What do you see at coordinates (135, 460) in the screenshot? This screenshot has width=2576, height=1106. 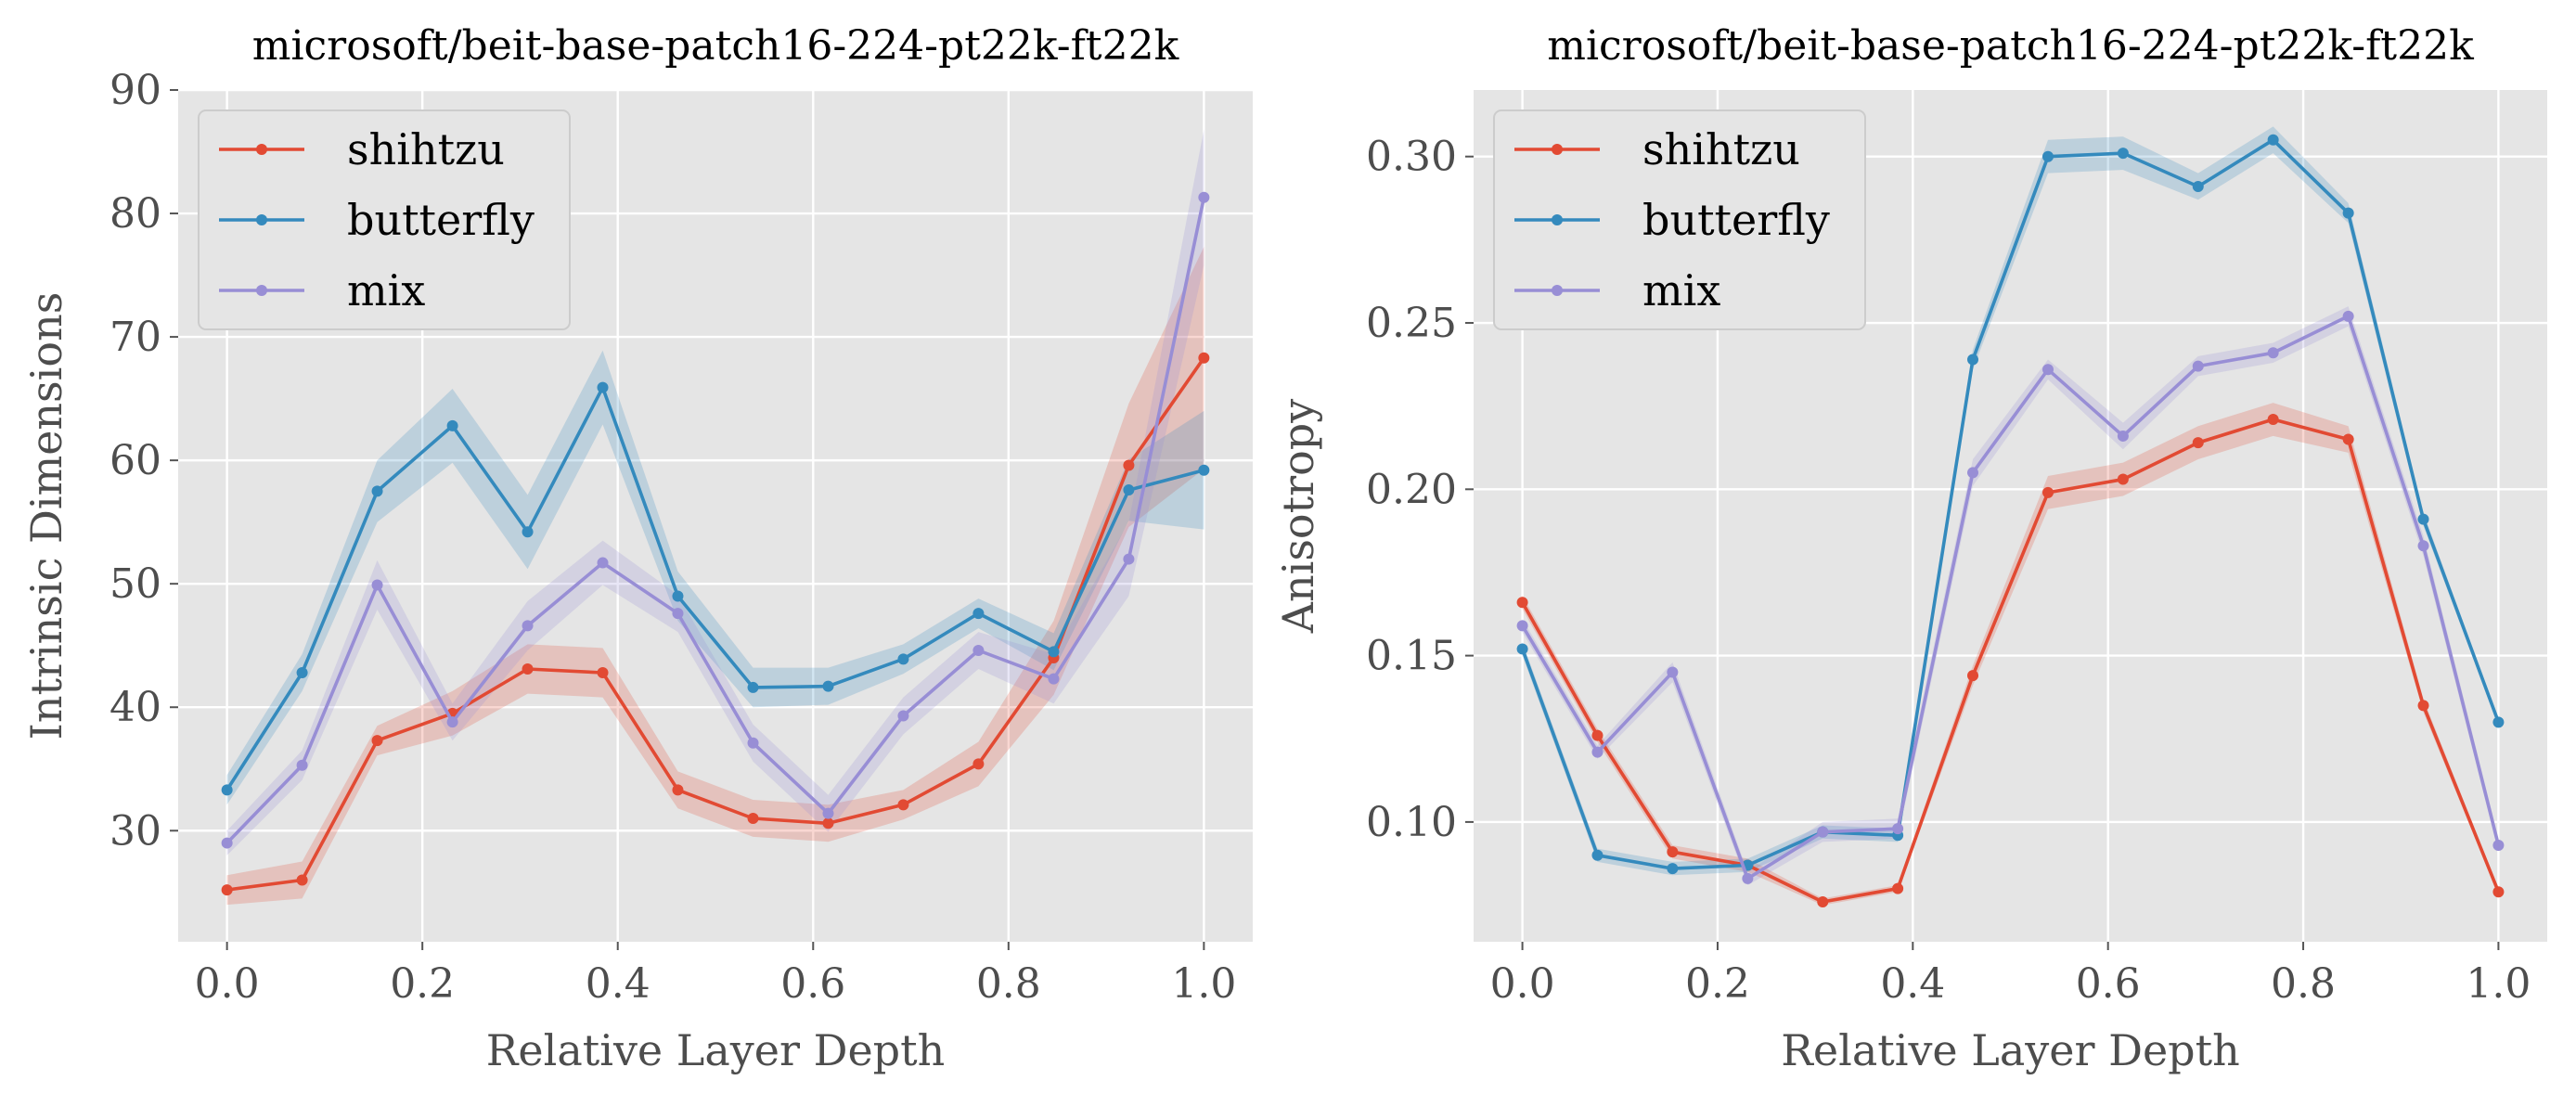 I see `y-tick-label: 60` at bounding box center [135, 460].